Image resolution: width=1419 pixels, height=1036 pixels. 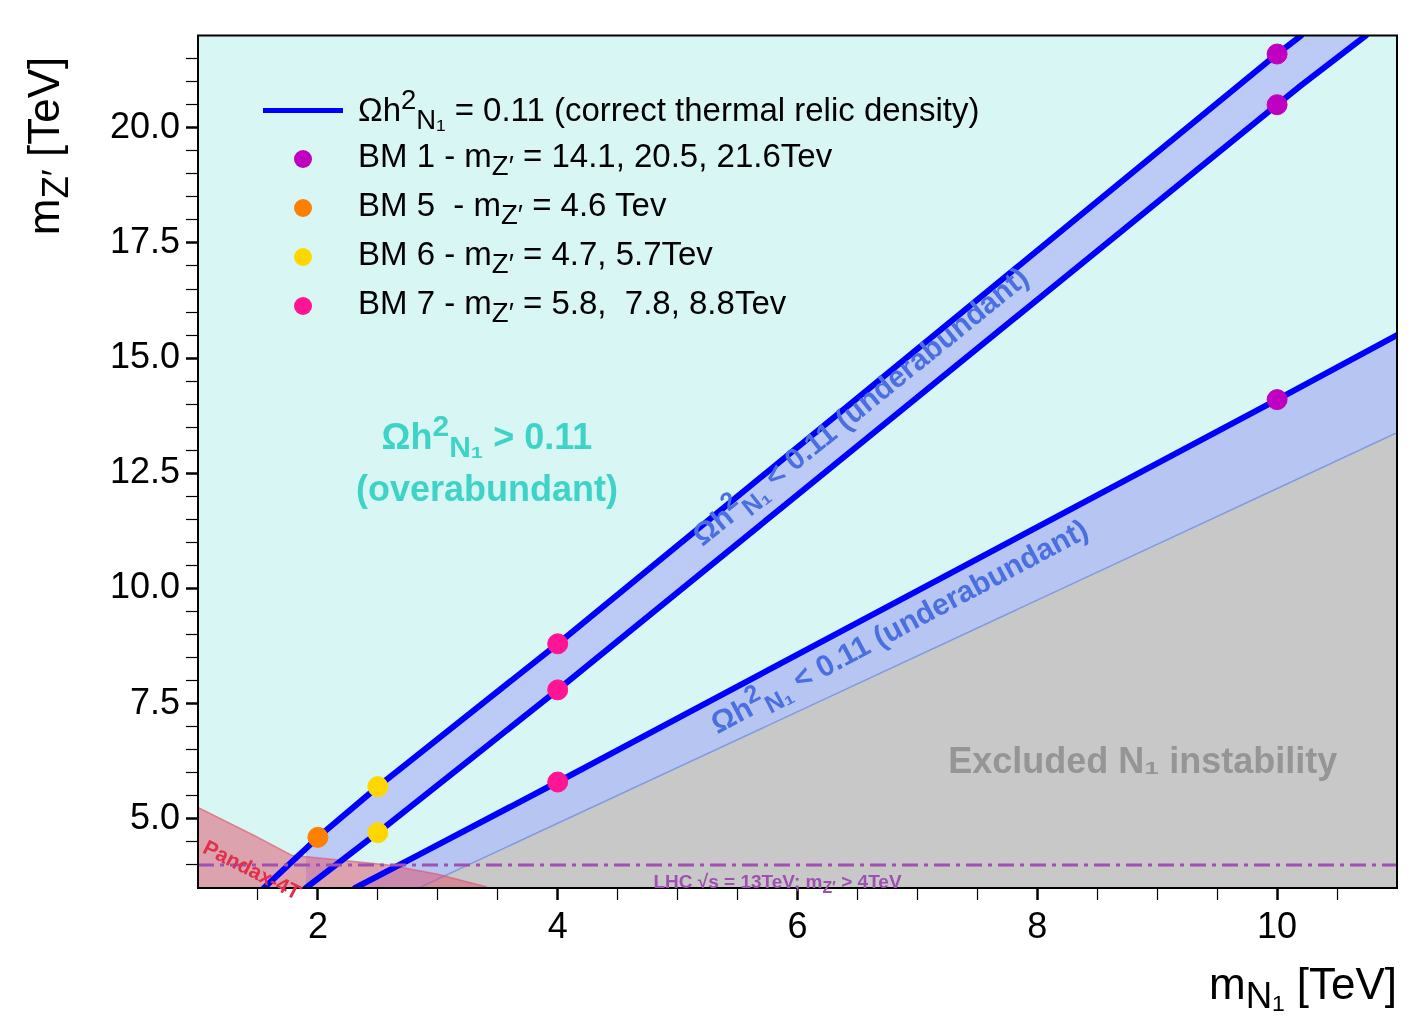 I want to click on x-axis-title: m$_{N₁}$ [TeV], so click(x=1303, y=988).